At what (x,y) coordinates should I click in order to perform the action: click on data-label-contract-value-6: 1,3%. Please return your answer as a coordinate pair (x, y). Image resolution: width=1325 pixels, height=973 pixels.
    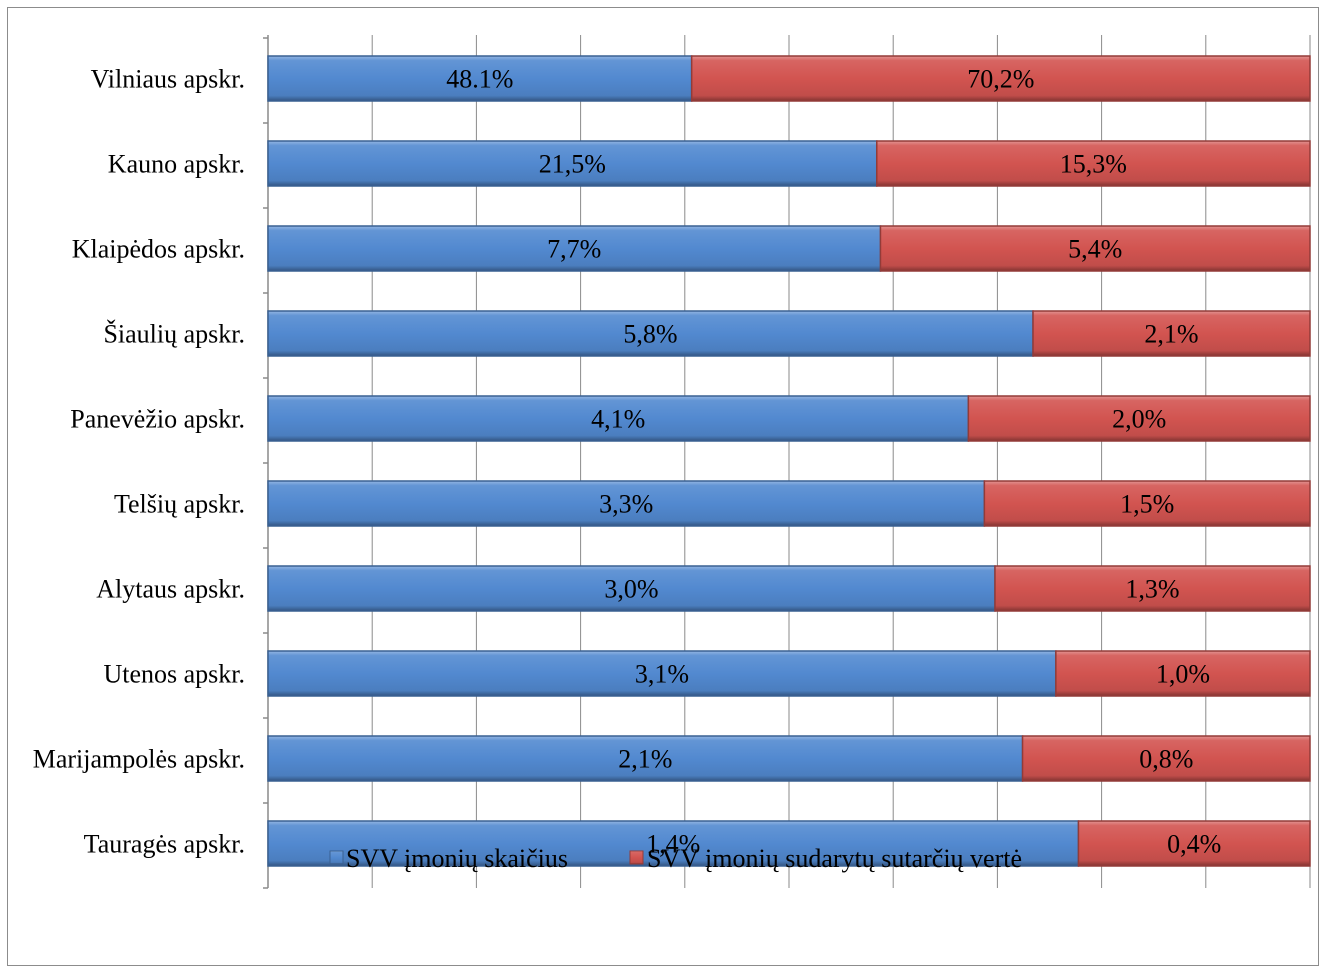
    Looking at the image, I should click on (1152, 589).